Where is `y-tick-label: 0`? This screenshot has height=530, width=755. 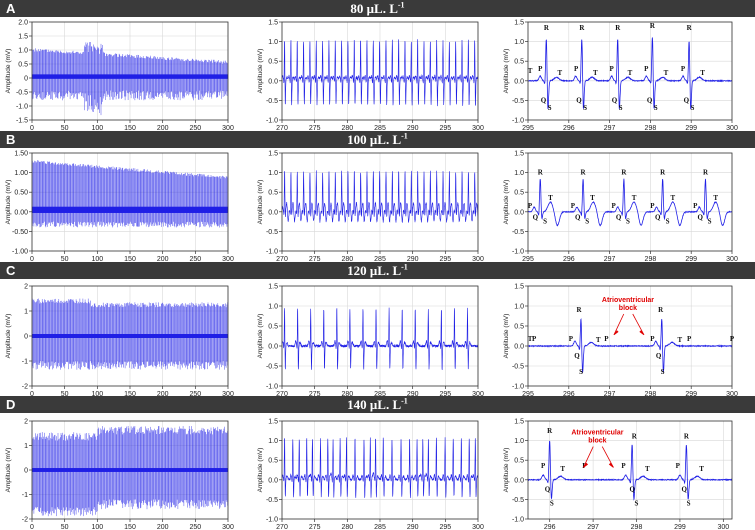
y-tick-label: 0 is located at coordinates (26, 337).